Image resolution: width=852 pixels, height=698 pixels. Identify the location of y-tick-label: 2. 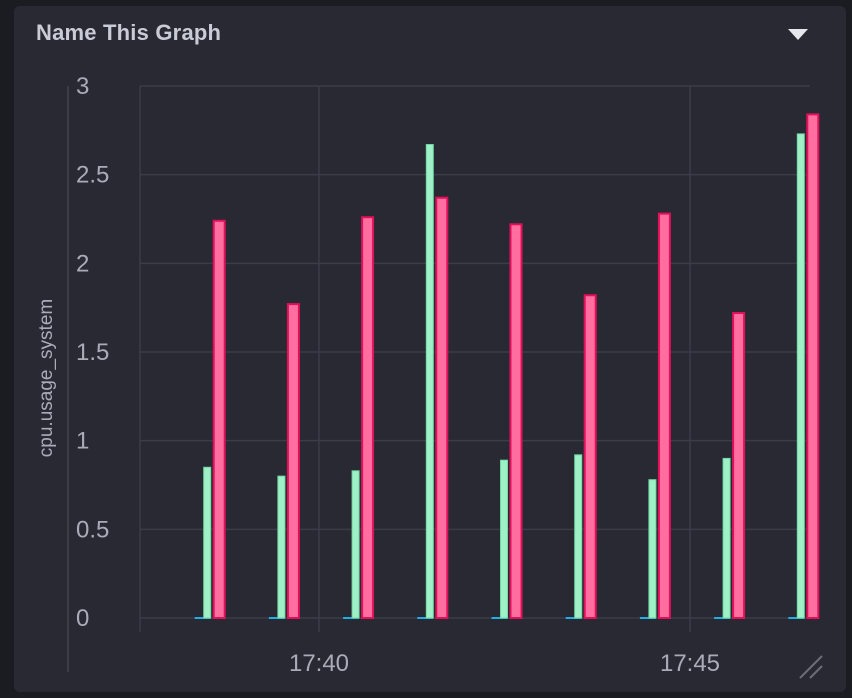
(82, 263).